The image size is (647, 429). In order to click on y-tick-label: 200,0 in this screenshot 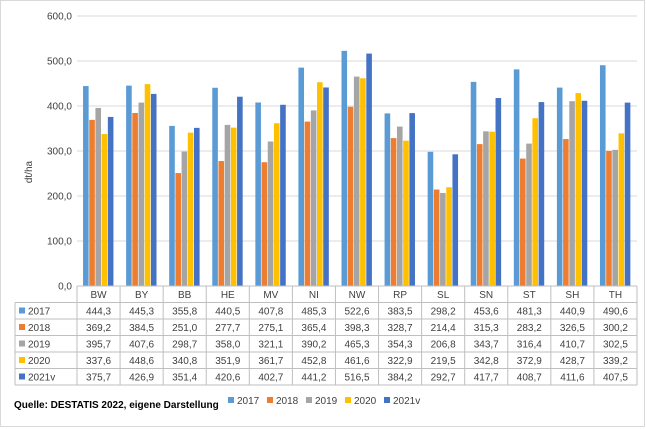, I will do `click(59, 197)`.